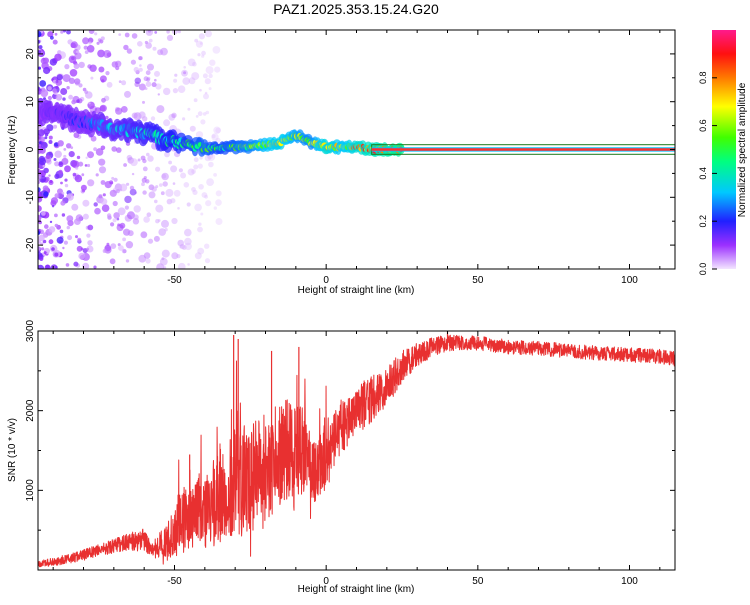 Image resolution: width=750 pixels, height=605 pixels. Describe the element at coordinates (30, 149) in the screenshot. I see `y-tick-label: 0` at that location.